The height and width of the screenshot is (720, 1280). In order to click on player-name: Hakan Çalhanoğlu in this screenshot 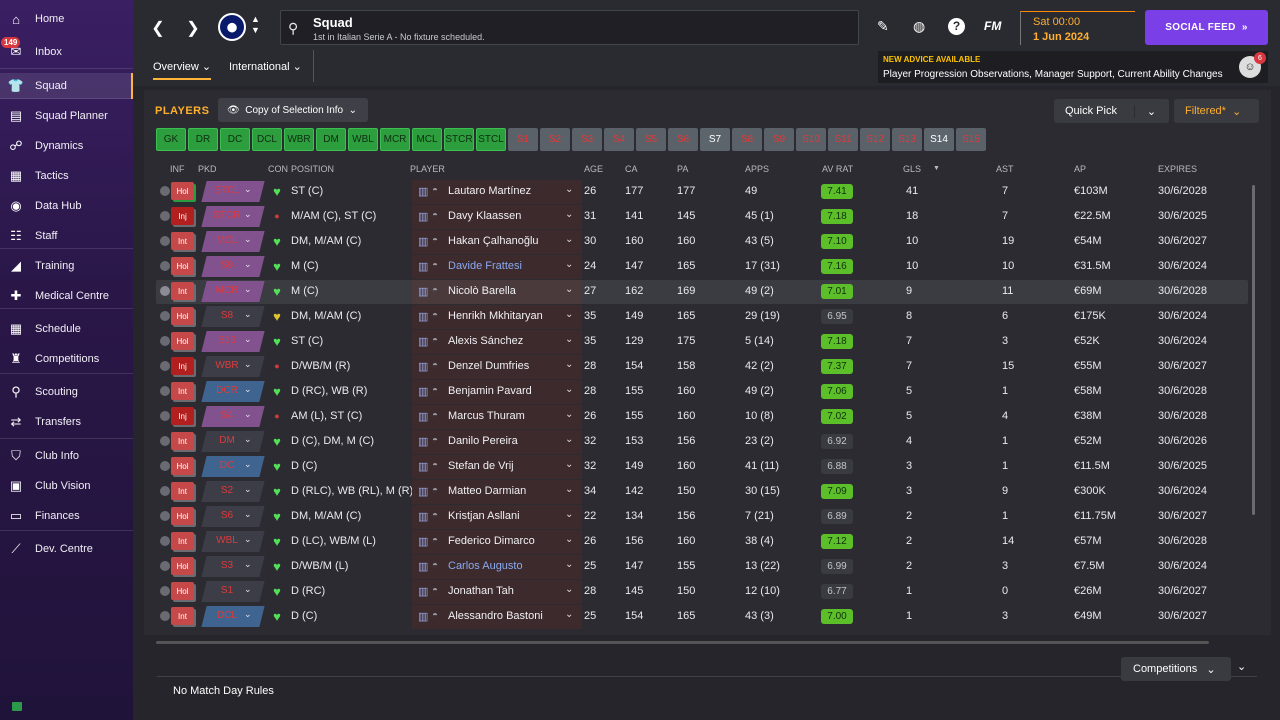, I will do `click(493, 241)`.